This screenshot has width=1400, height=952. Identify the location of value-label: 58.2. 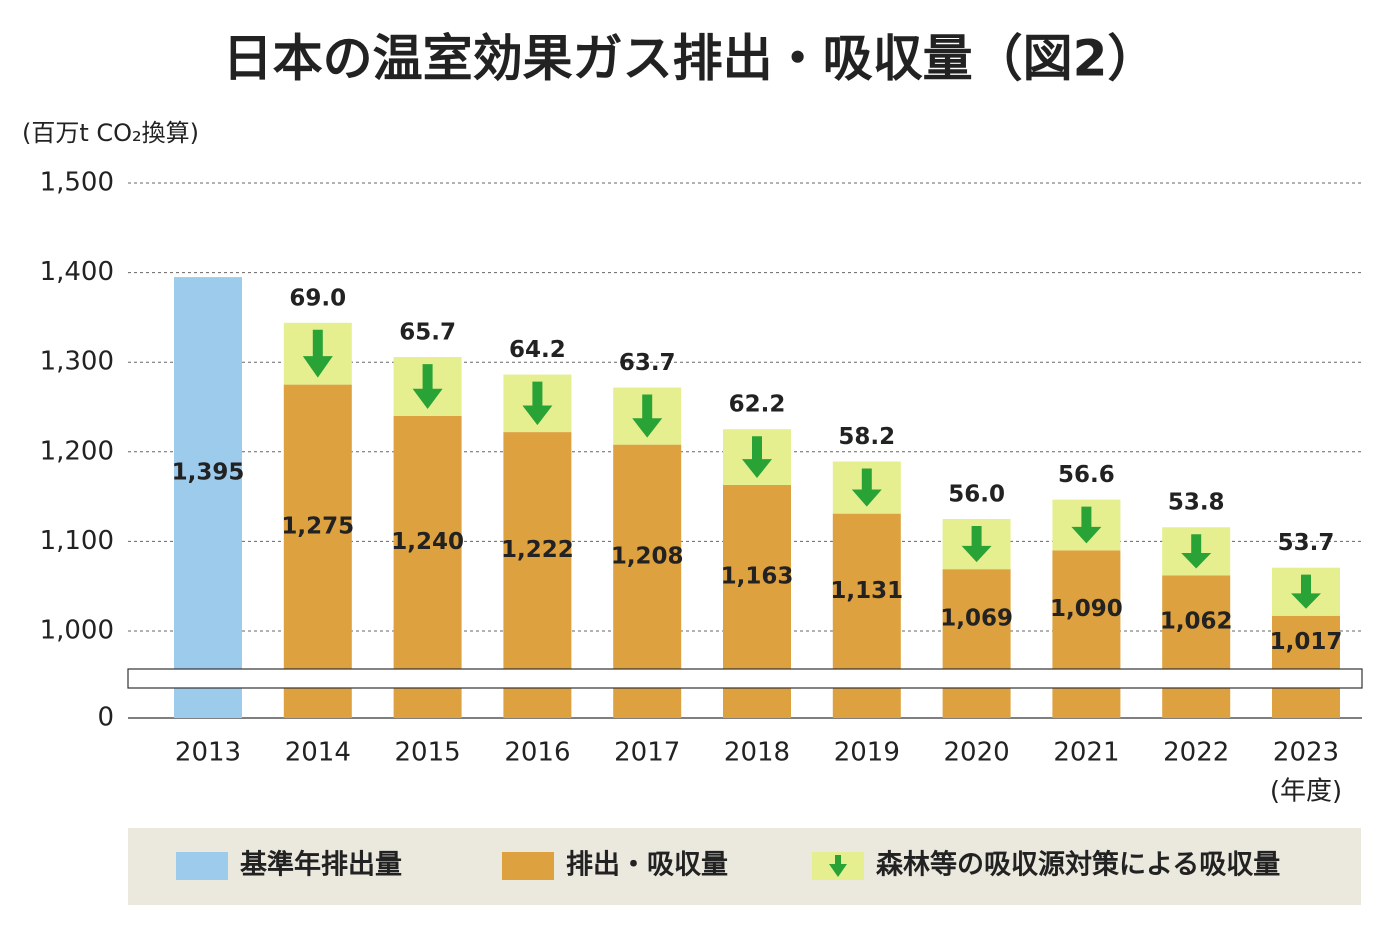
(866, 437).